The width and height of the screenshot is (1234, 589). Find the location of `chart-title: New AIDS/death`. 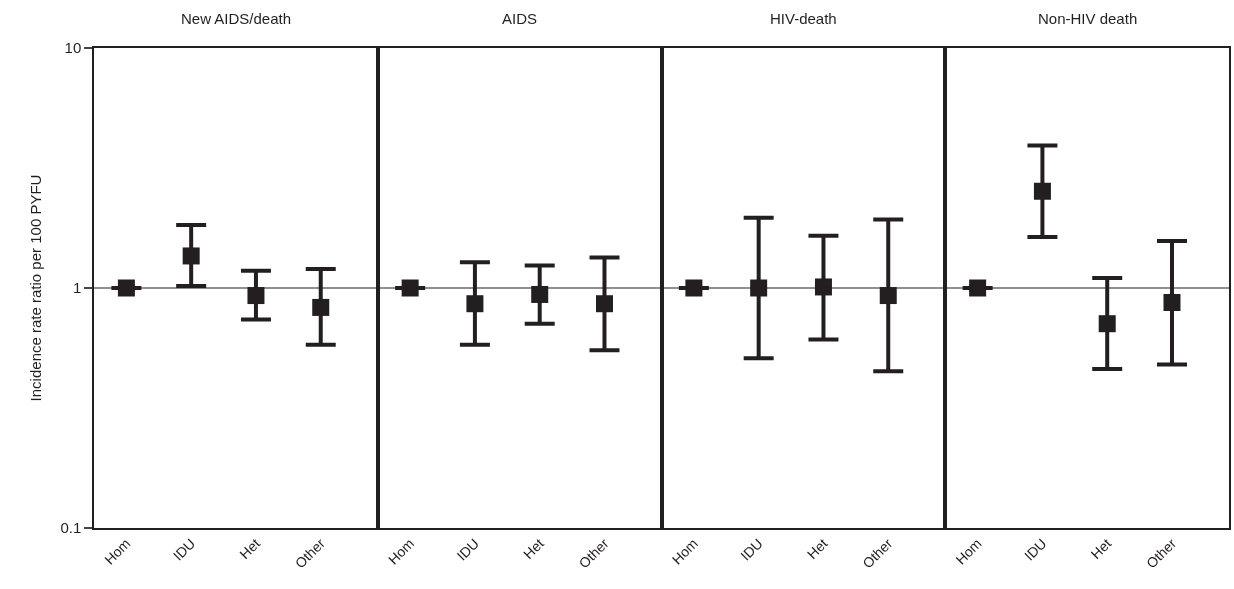

chart-title: New AIDS/death is located at coordinates (236, 18).